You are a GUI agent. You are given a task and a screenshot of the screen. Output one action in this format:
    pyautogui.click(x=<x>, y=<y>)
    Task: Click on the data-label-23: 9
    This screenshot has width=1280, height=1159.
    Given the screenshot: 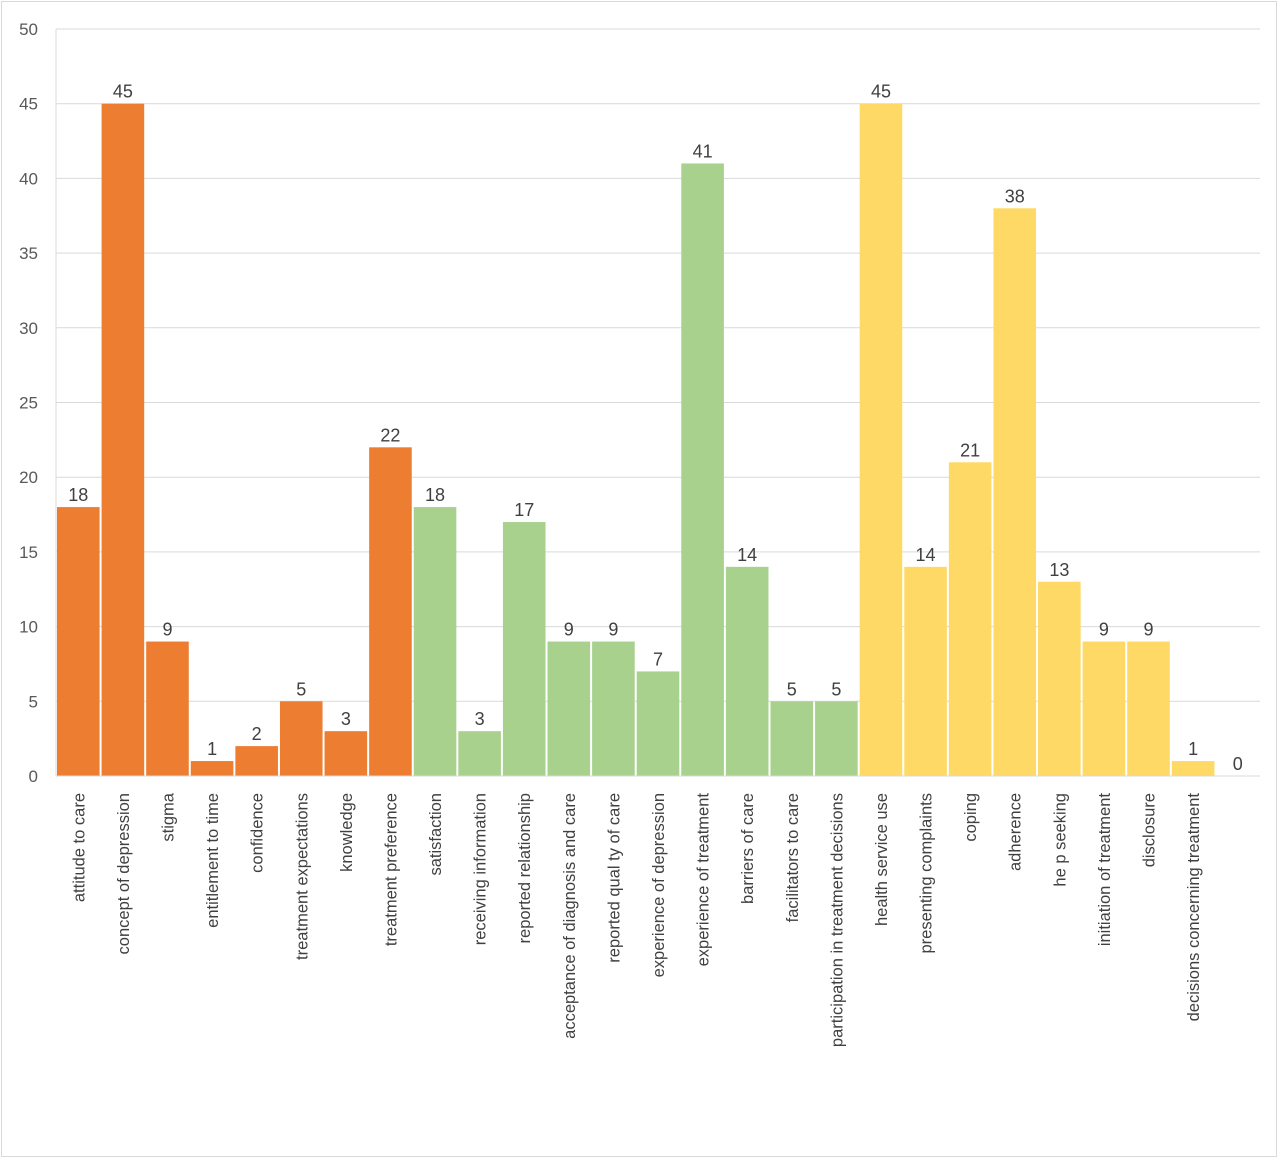 What is the action you would take?
    pyautogui.click(x=1104, y=630)
    